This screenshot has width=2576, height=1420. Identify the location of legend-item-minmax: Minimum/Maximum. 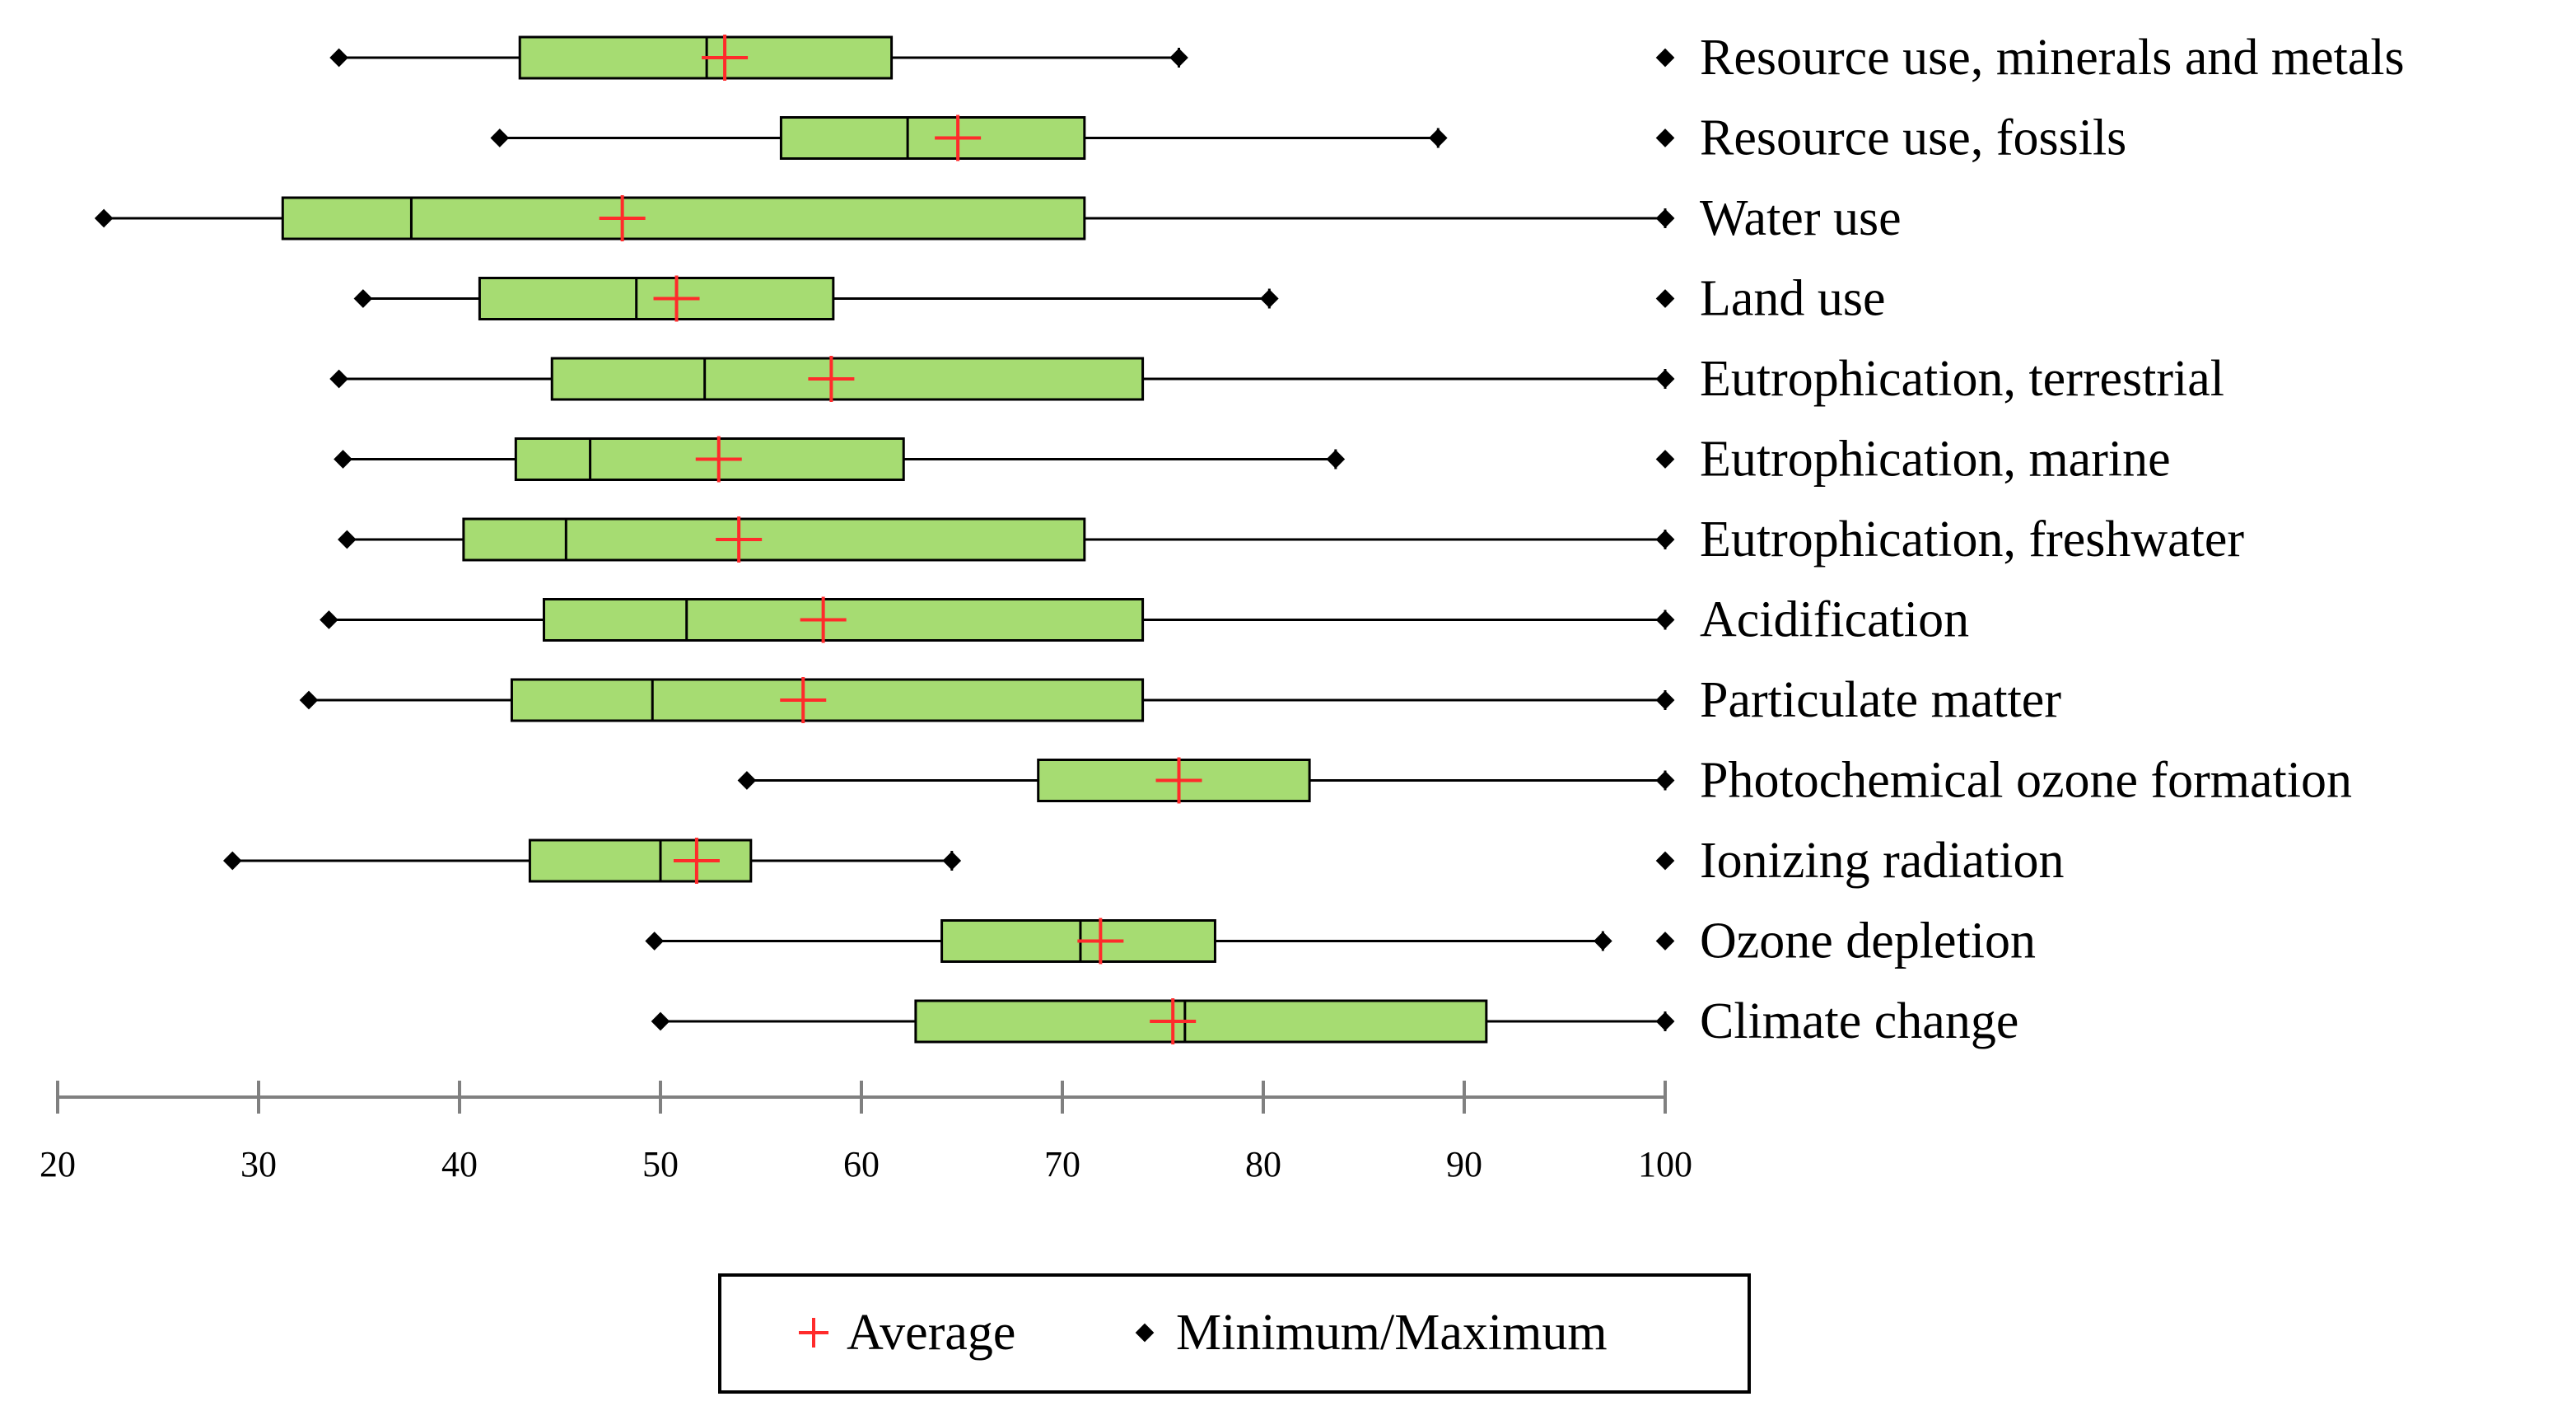
(1371, 1333).